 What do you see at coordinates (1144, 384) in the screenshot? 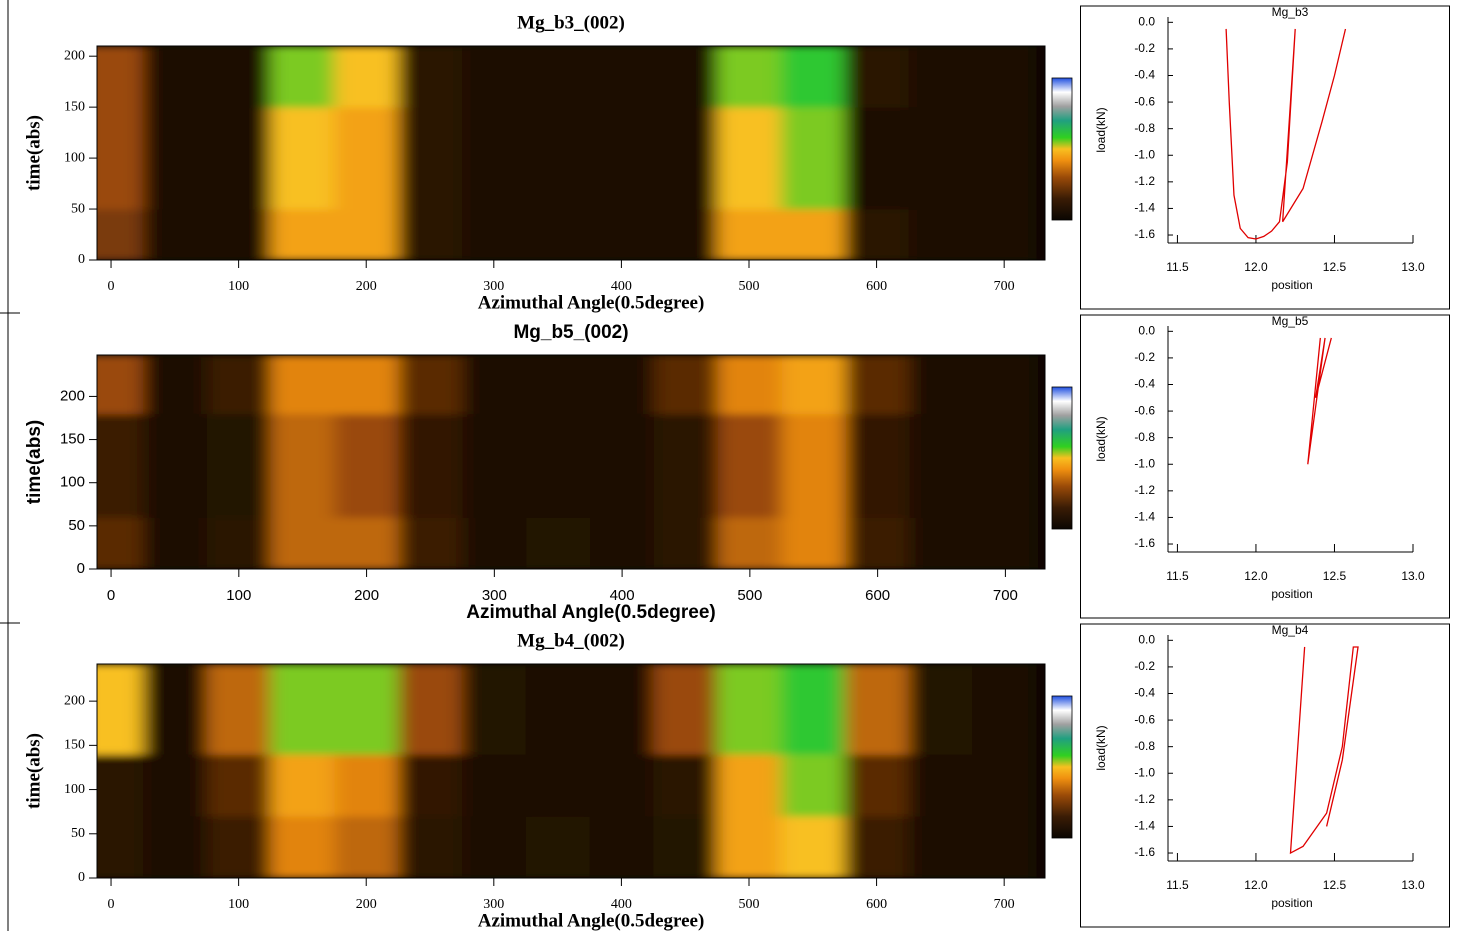
I see `y-tick-label: -0.4` at bounding box center [1144, 384].